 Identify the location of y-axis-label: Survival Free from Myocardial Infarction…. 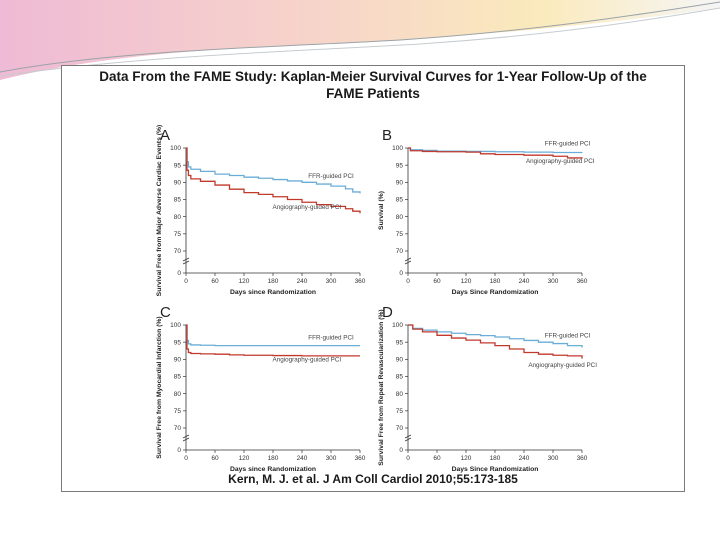
(159, 387).